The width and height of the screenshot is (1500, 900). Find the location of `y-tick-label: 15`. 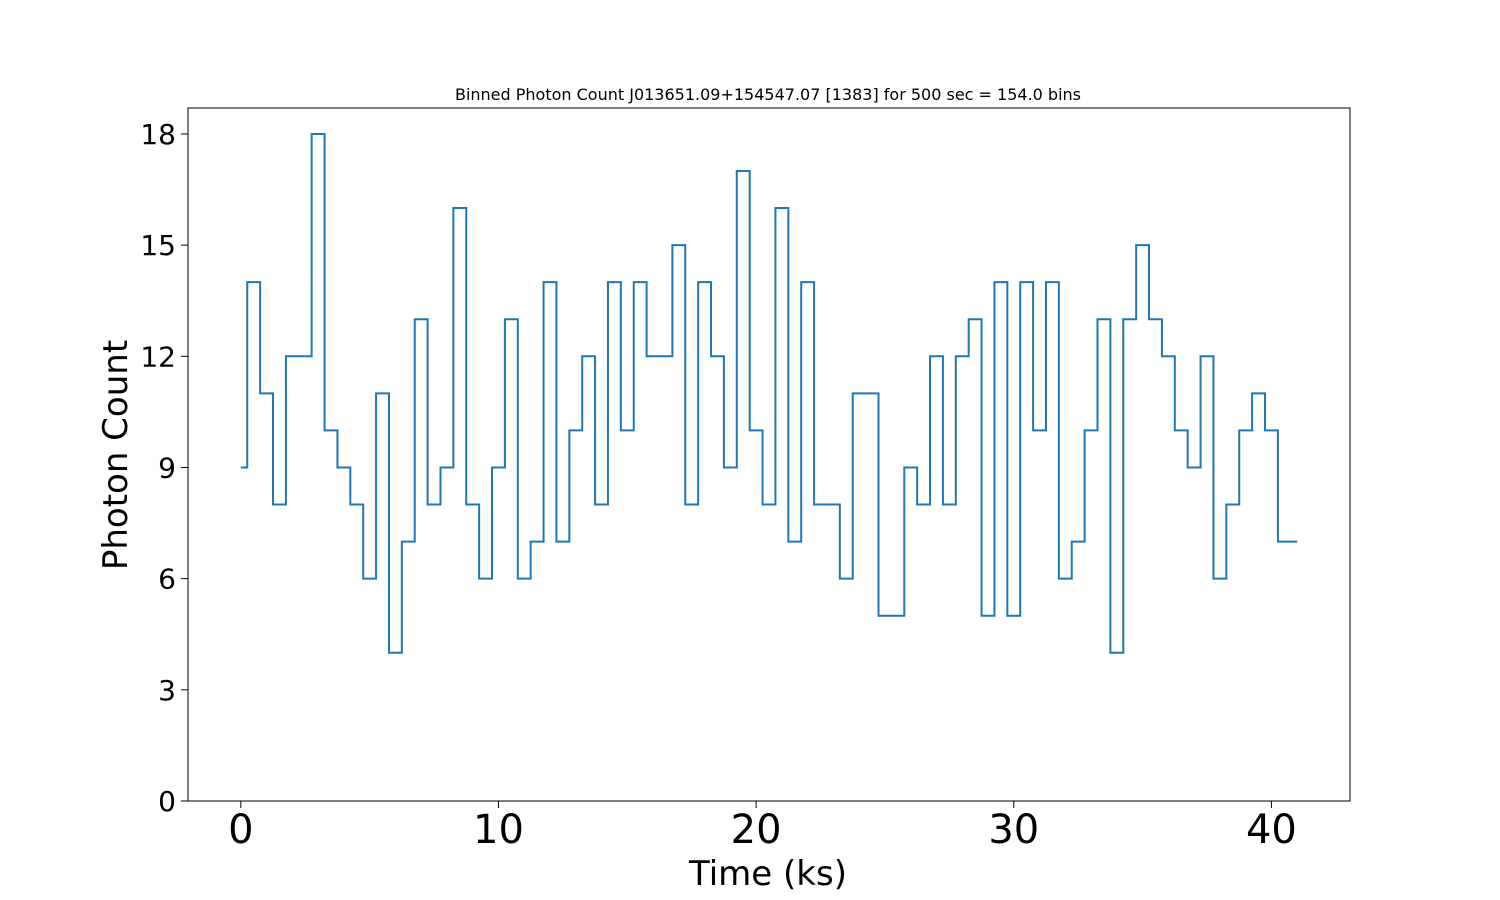

y-tick-label: 15 is located at coordinates (158, 245).